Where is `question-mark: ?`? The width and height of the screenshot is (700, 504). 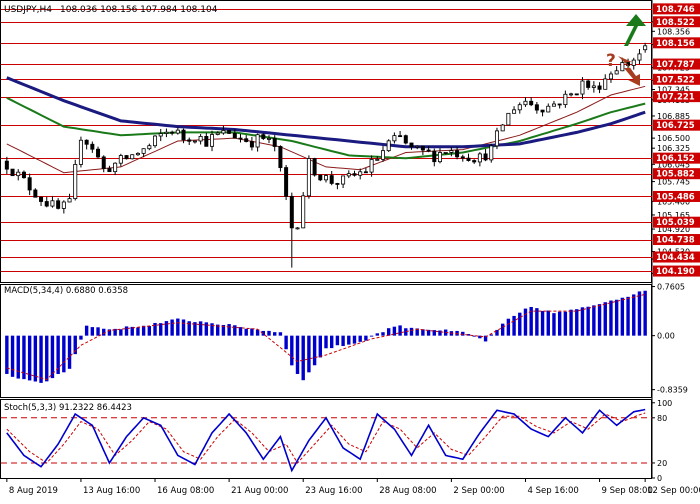
question-mark: ? is located at coordinates (611, 61).